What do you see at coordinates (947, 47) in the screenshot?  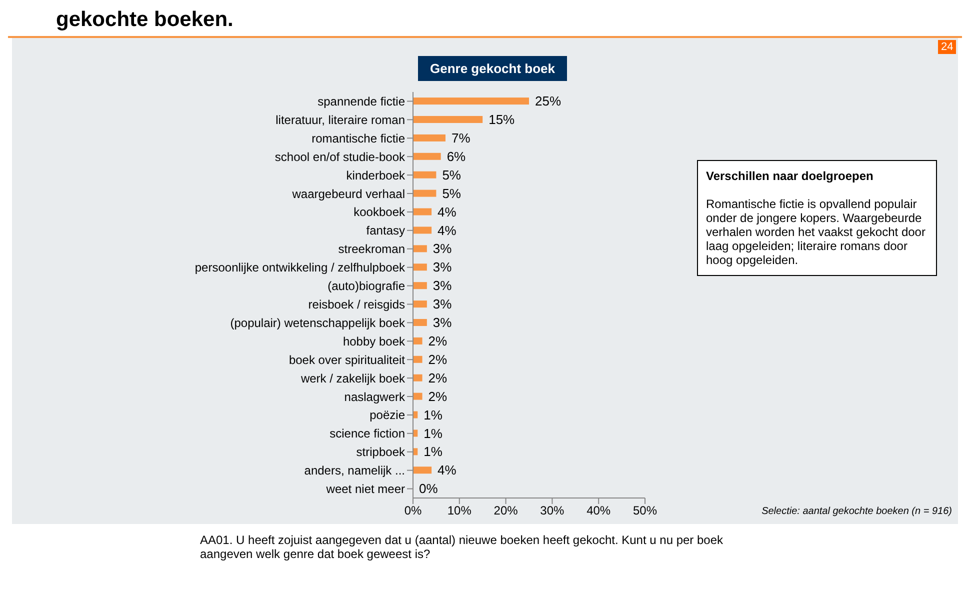 I see `text: 24` at bounding box center [947, 47].